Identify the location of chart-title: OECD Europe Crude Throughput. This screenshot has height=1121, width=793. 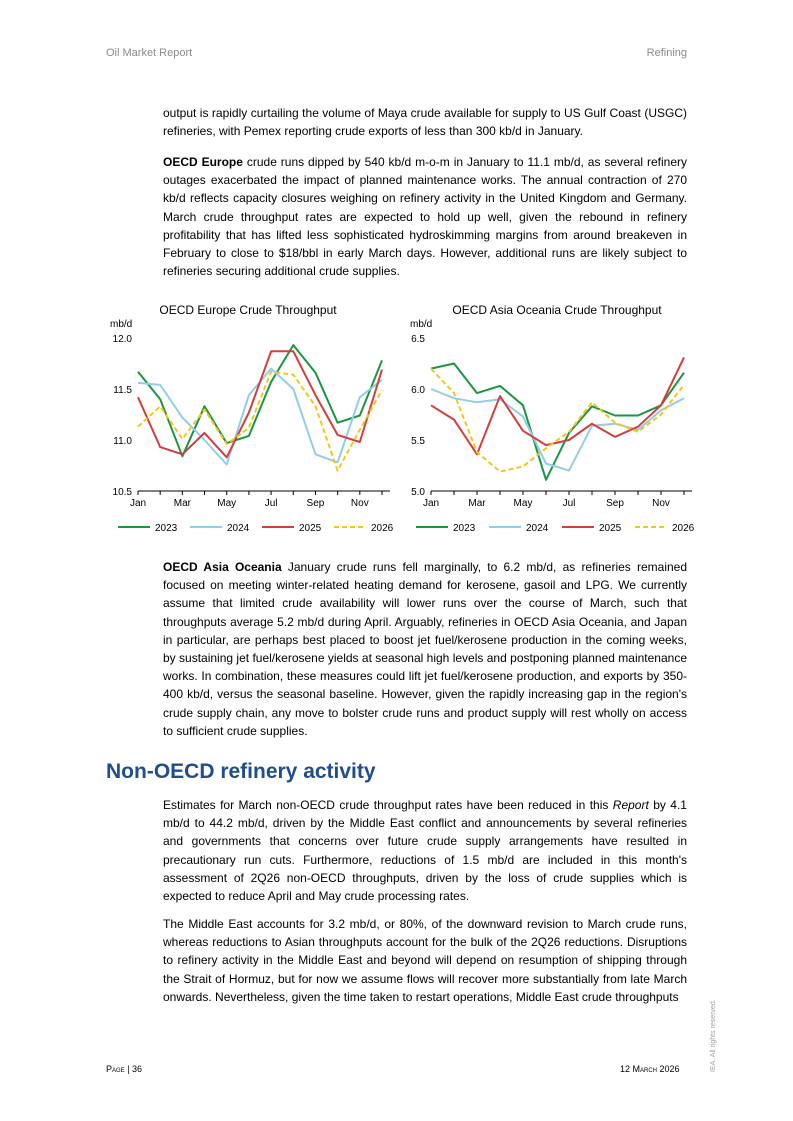
(248, 310).